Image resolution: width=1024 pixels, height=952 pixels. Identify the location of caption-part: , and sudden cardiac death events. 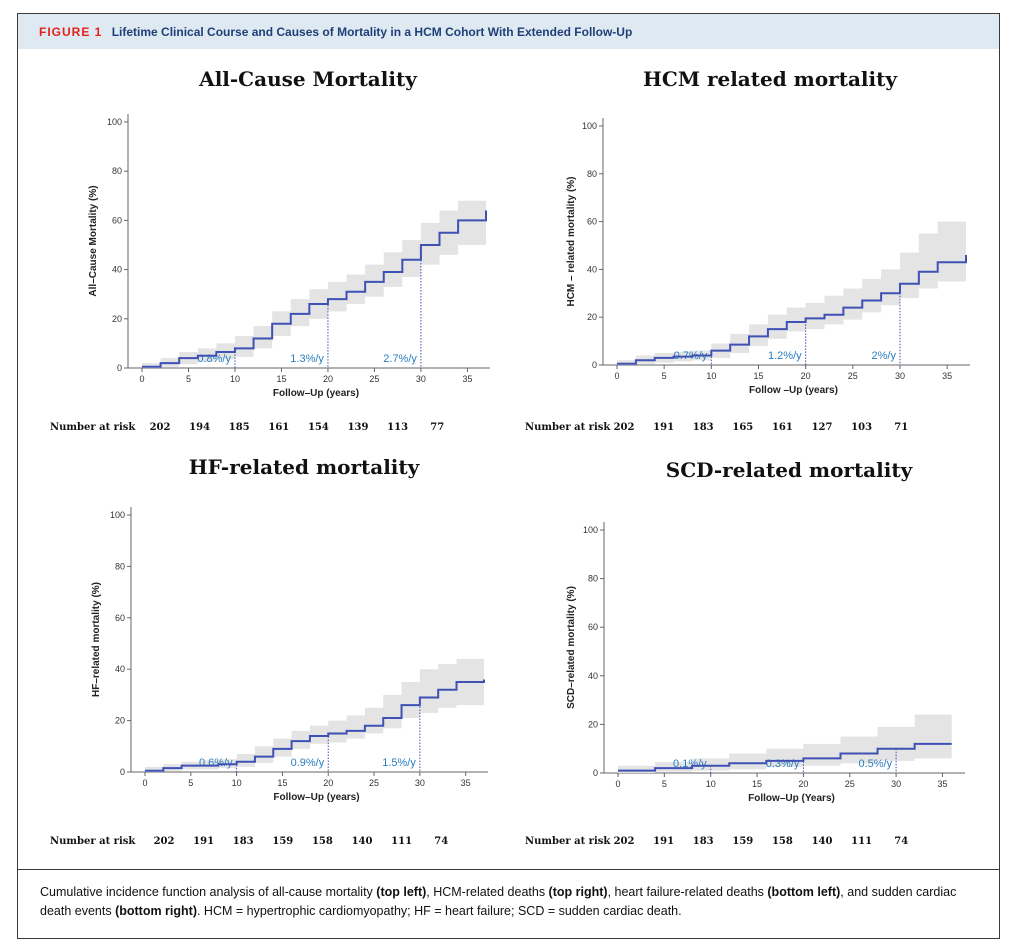
(498, 901).